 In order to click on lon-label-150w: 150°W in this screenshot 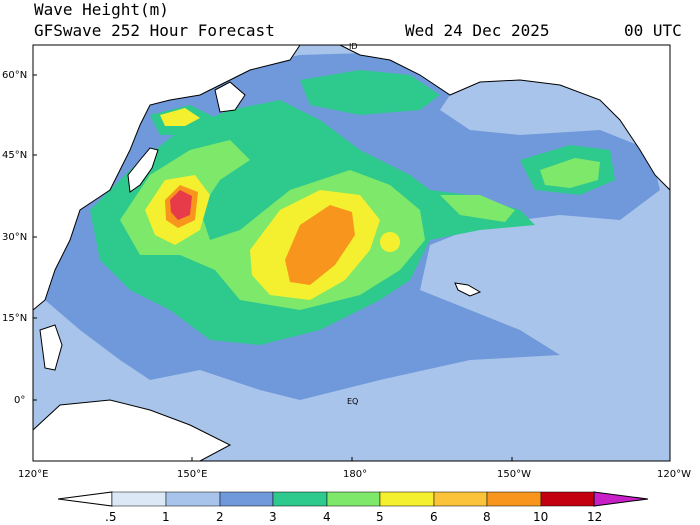, I will do `click(514, 474)`.